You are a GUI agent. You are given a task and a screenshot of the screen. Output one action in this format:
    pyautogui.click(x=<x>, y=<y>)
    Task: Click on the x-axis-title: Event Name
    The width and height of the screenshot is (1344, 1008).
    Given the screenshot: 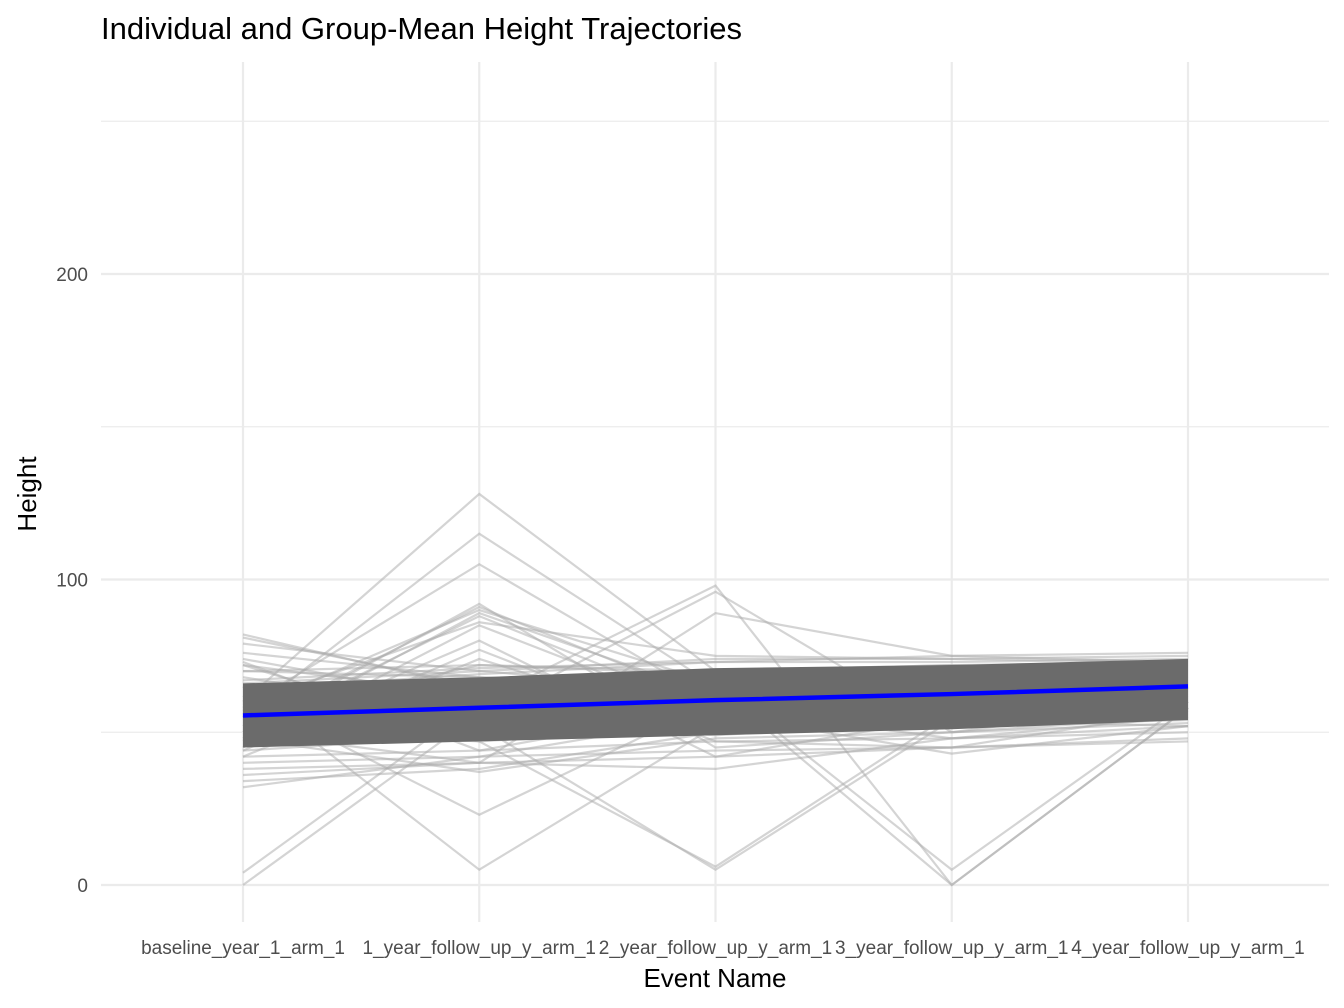 What is the action you would take?
    pyautogui.click(x=714, y=978)
    